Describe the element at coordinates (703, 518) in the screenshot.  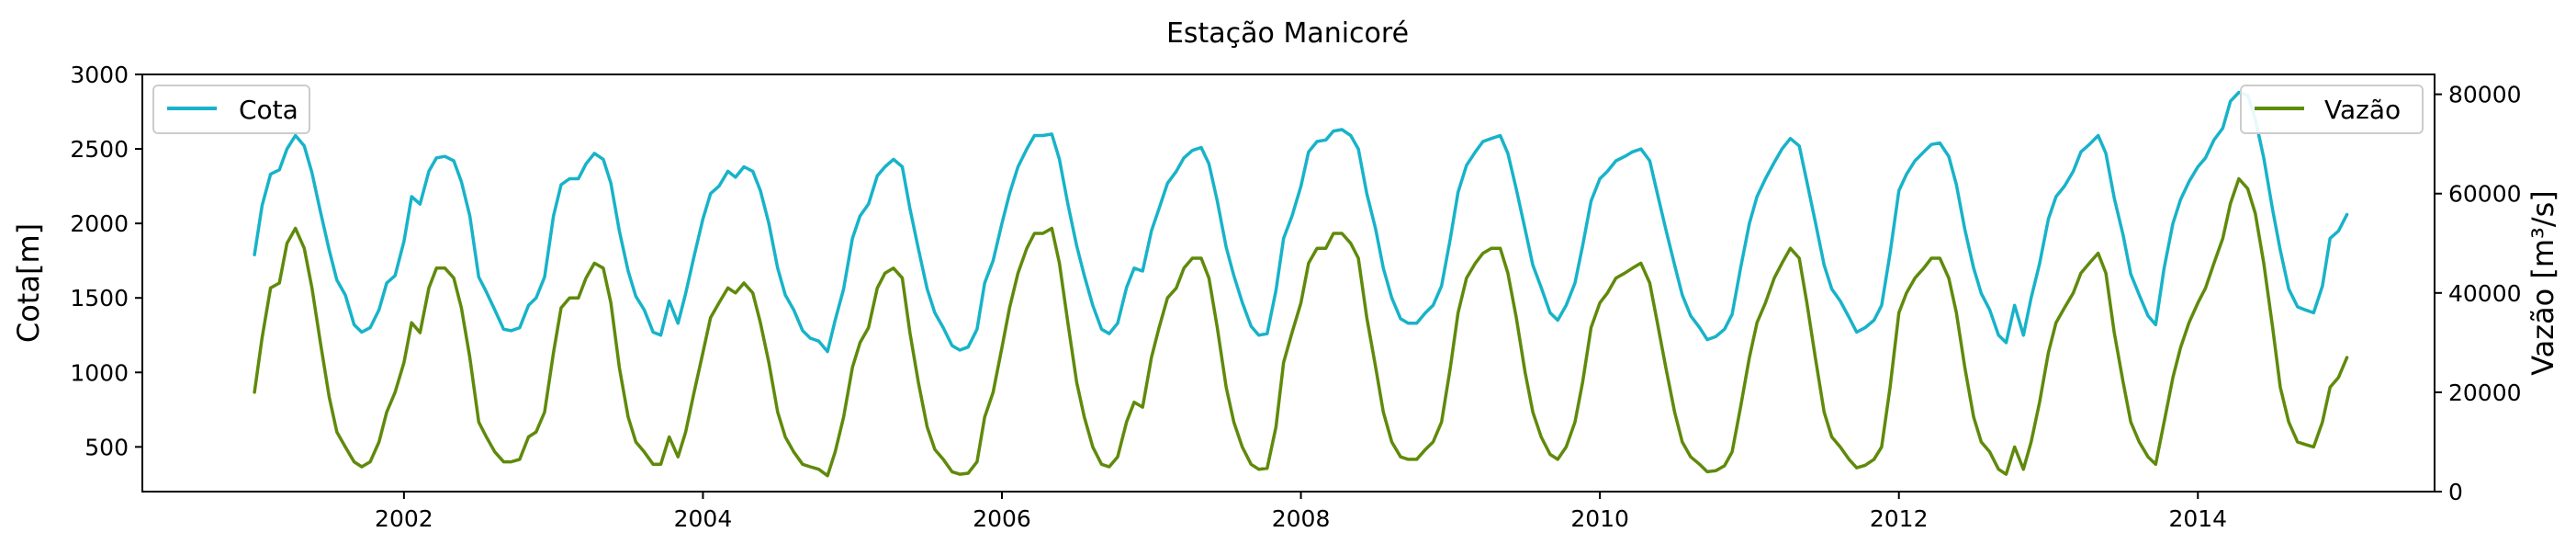
I see `x-tick-label: 2004` at that location.